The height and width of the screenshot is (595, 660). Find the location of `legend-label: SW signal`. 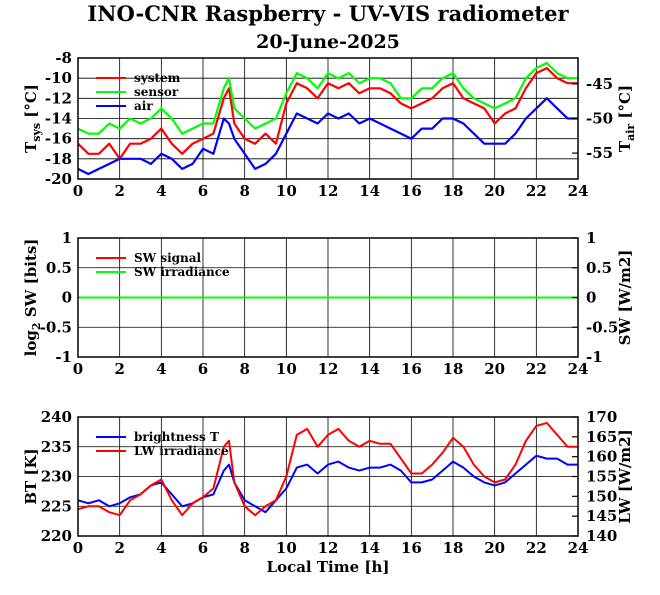

legend-label: SW signal is located at coordinates (168, 258).